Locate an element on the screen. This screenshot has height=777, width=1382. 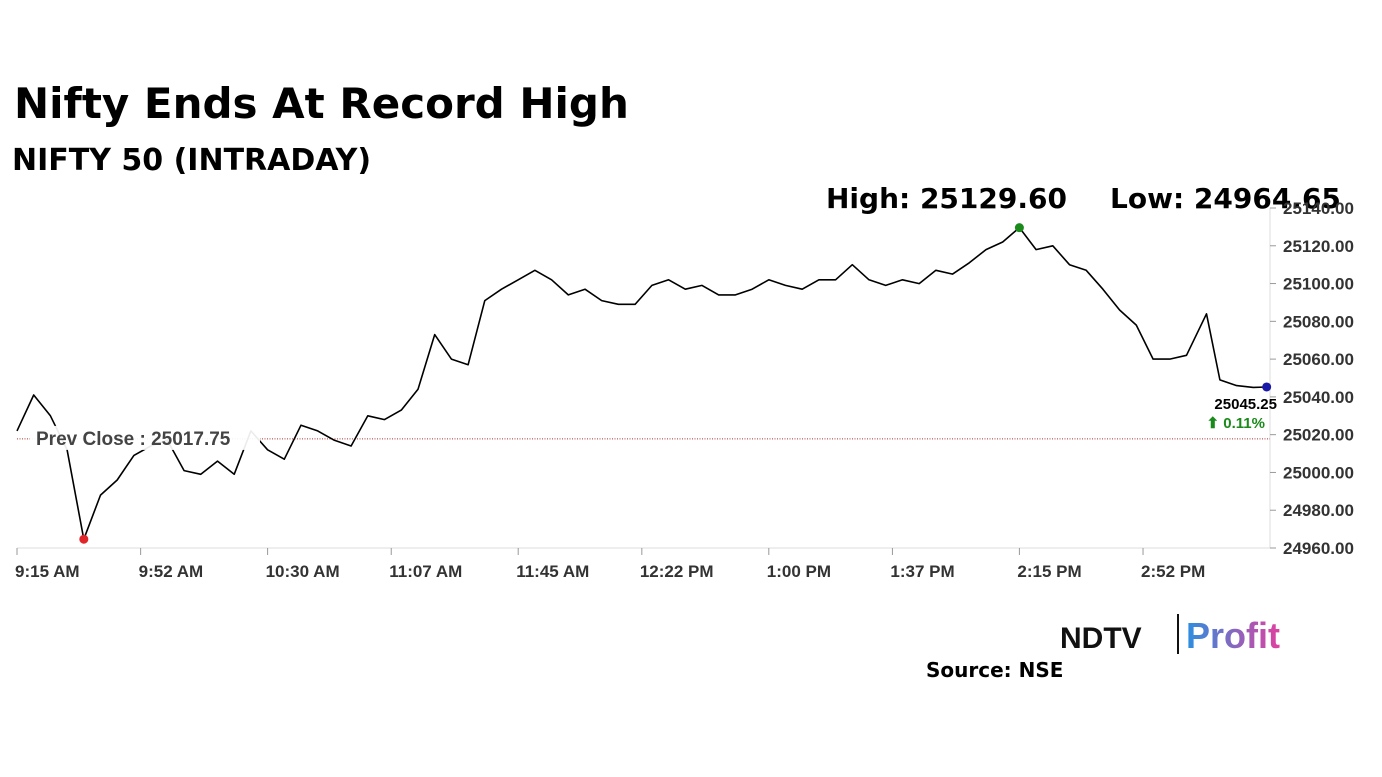
y-tick-label: 25080.00 is located at coordinates (1318, 321).